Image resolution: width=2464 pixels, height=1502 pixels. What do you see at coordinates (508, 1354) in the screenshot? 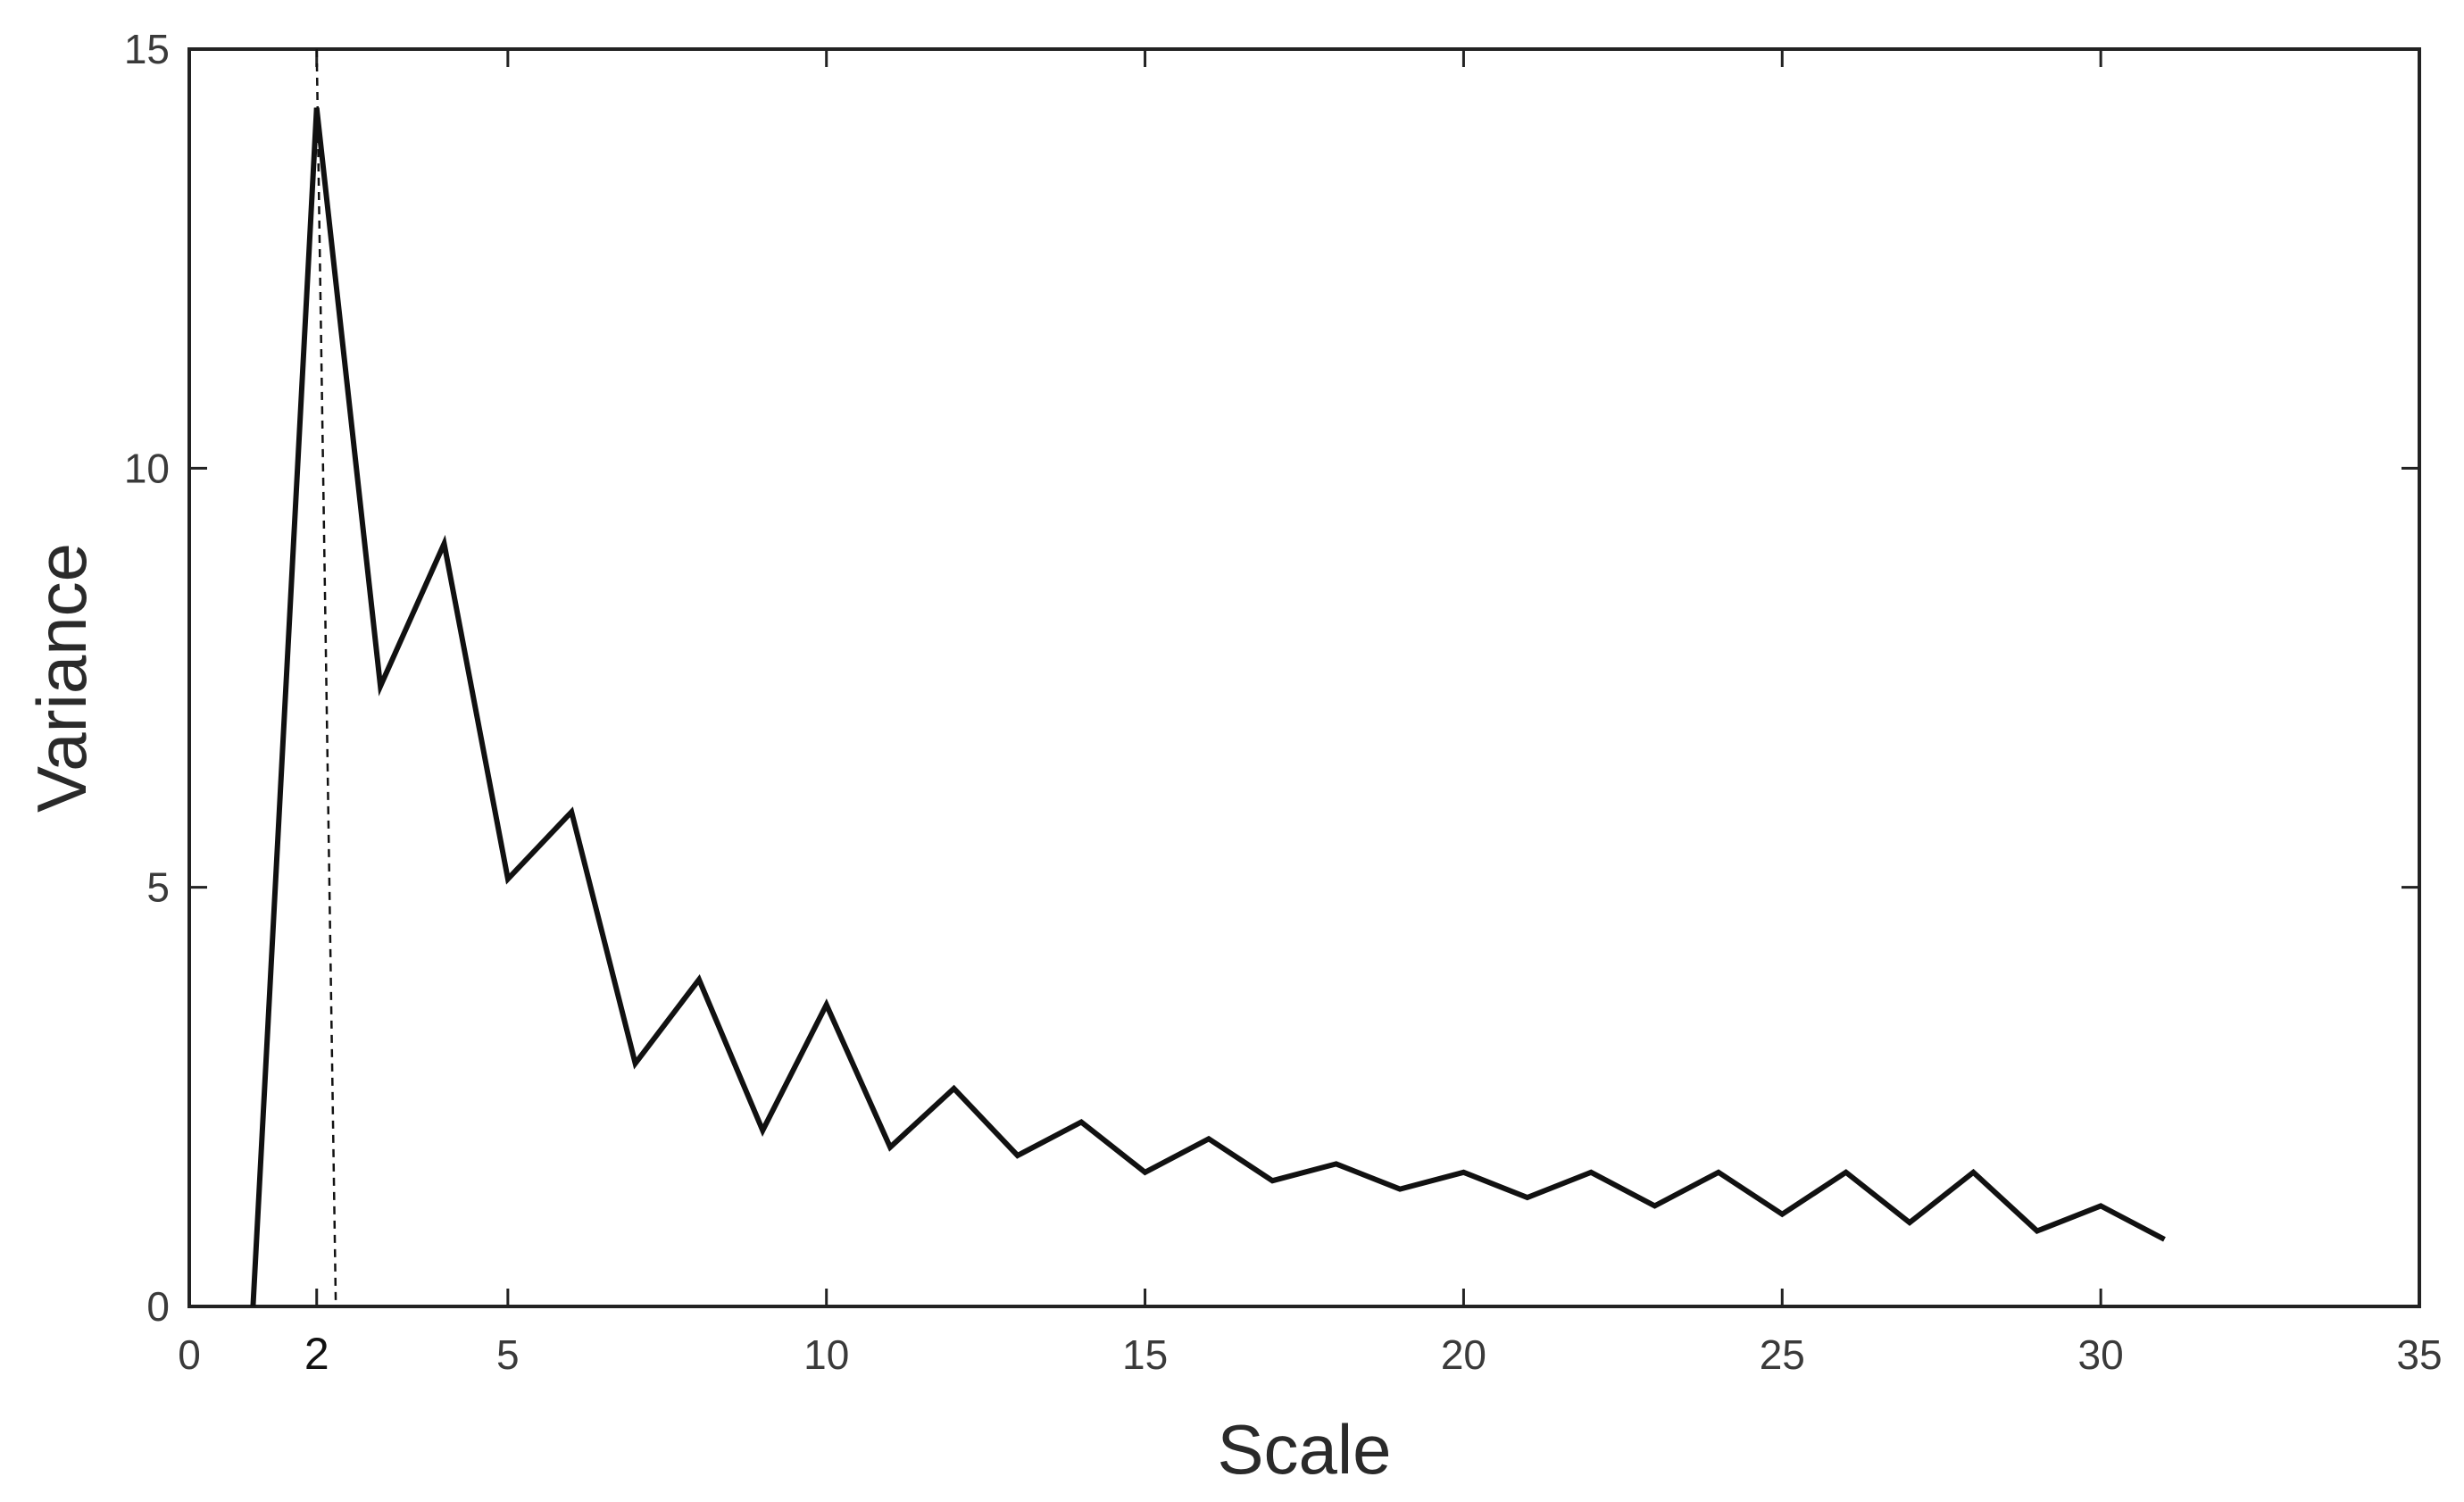
I see `x-tick-label-2: 5` at bounding box center [508, 1354].